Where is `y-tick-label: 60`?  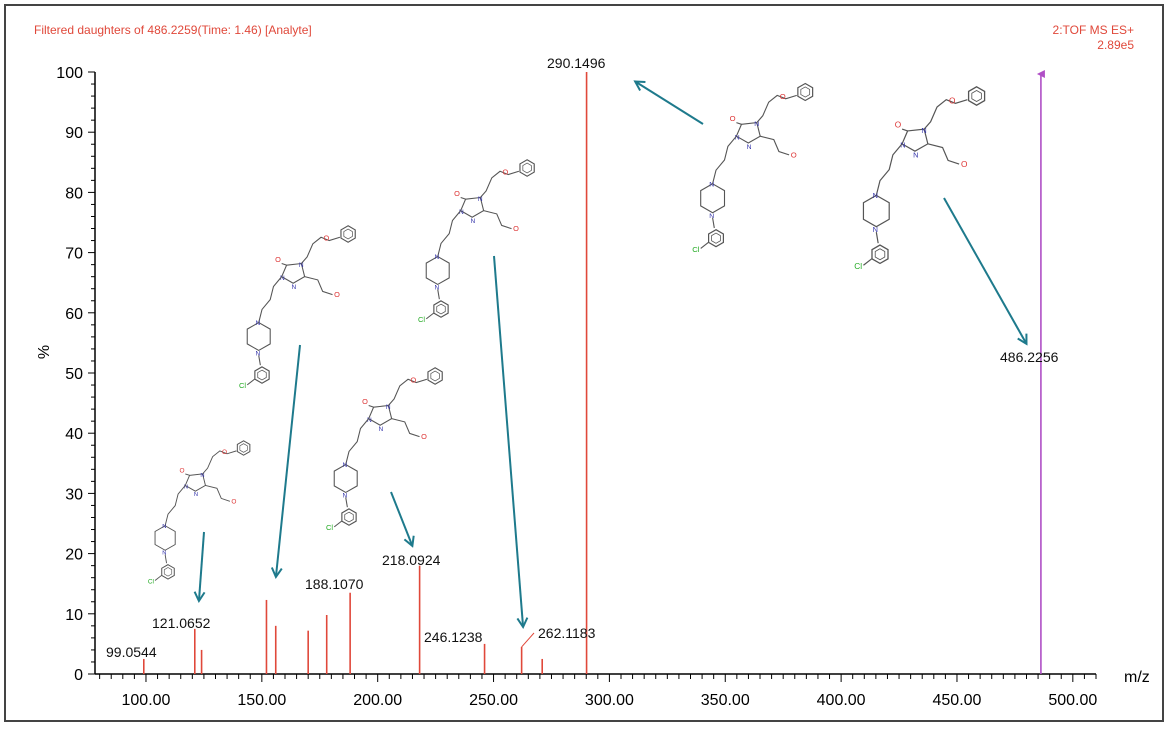 y-tick-label: 60 is located at coordinates (74, 314).